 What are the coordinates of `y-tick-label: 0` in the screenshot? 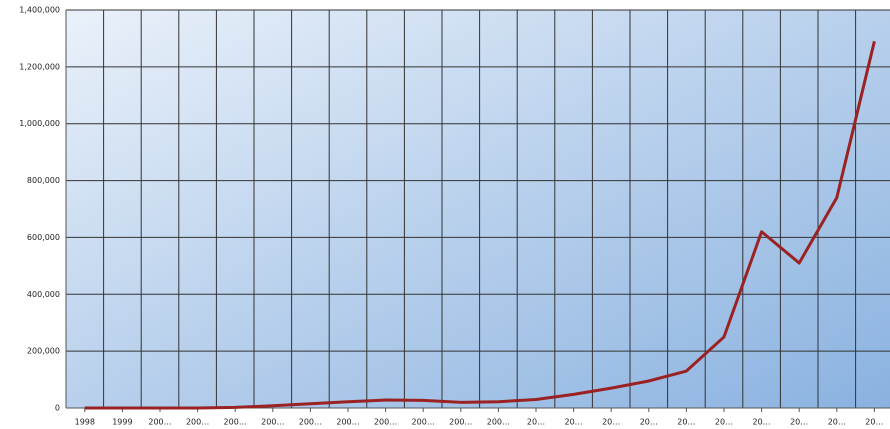 It's located at (57, 408).